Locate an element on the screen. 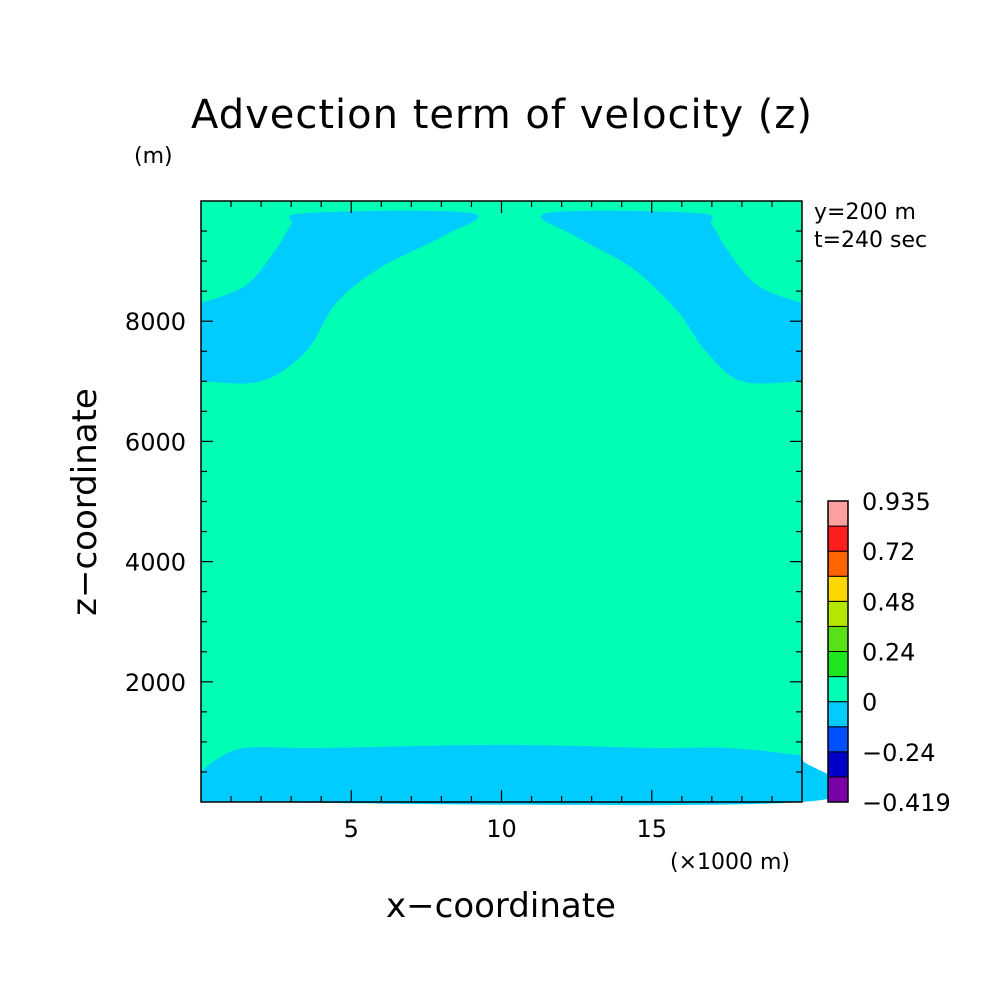 This screenshot has width=1004, height=1004. colorbar-label: −0.24 is located at coordinates (899, 753).